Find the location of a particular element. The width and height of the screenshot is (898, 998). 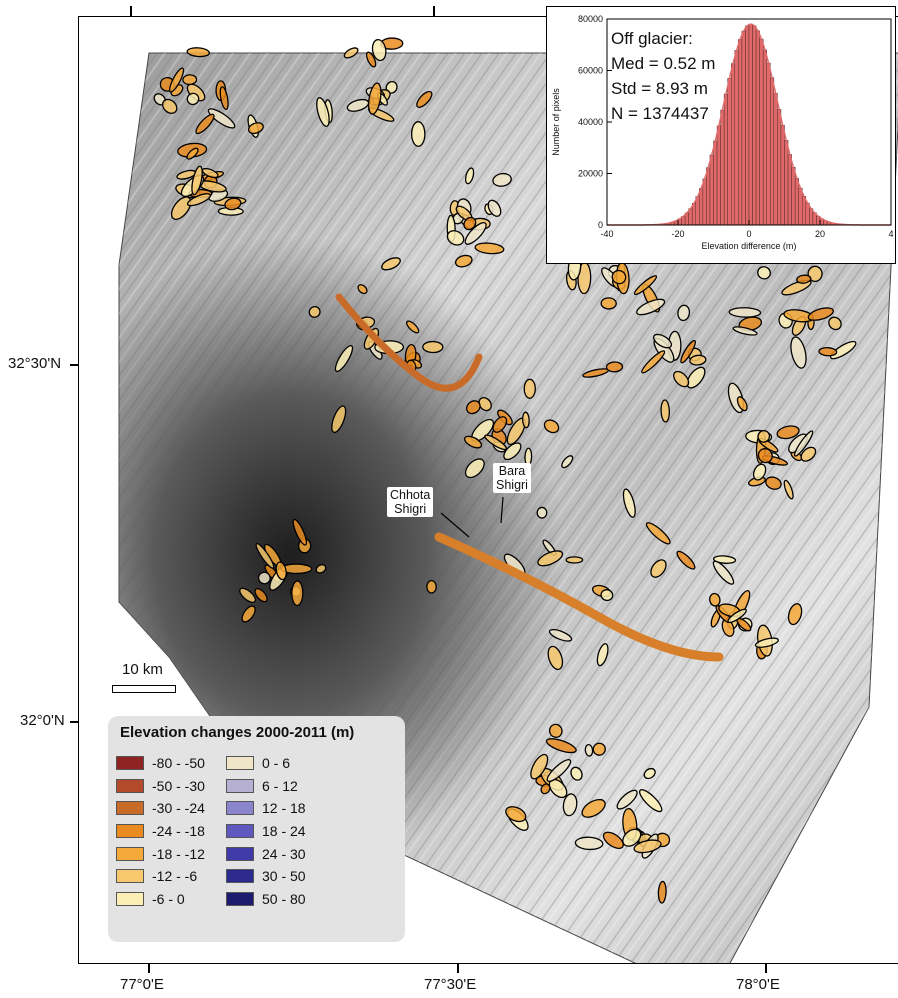

scale-bar is located at coordinates (144, 689).